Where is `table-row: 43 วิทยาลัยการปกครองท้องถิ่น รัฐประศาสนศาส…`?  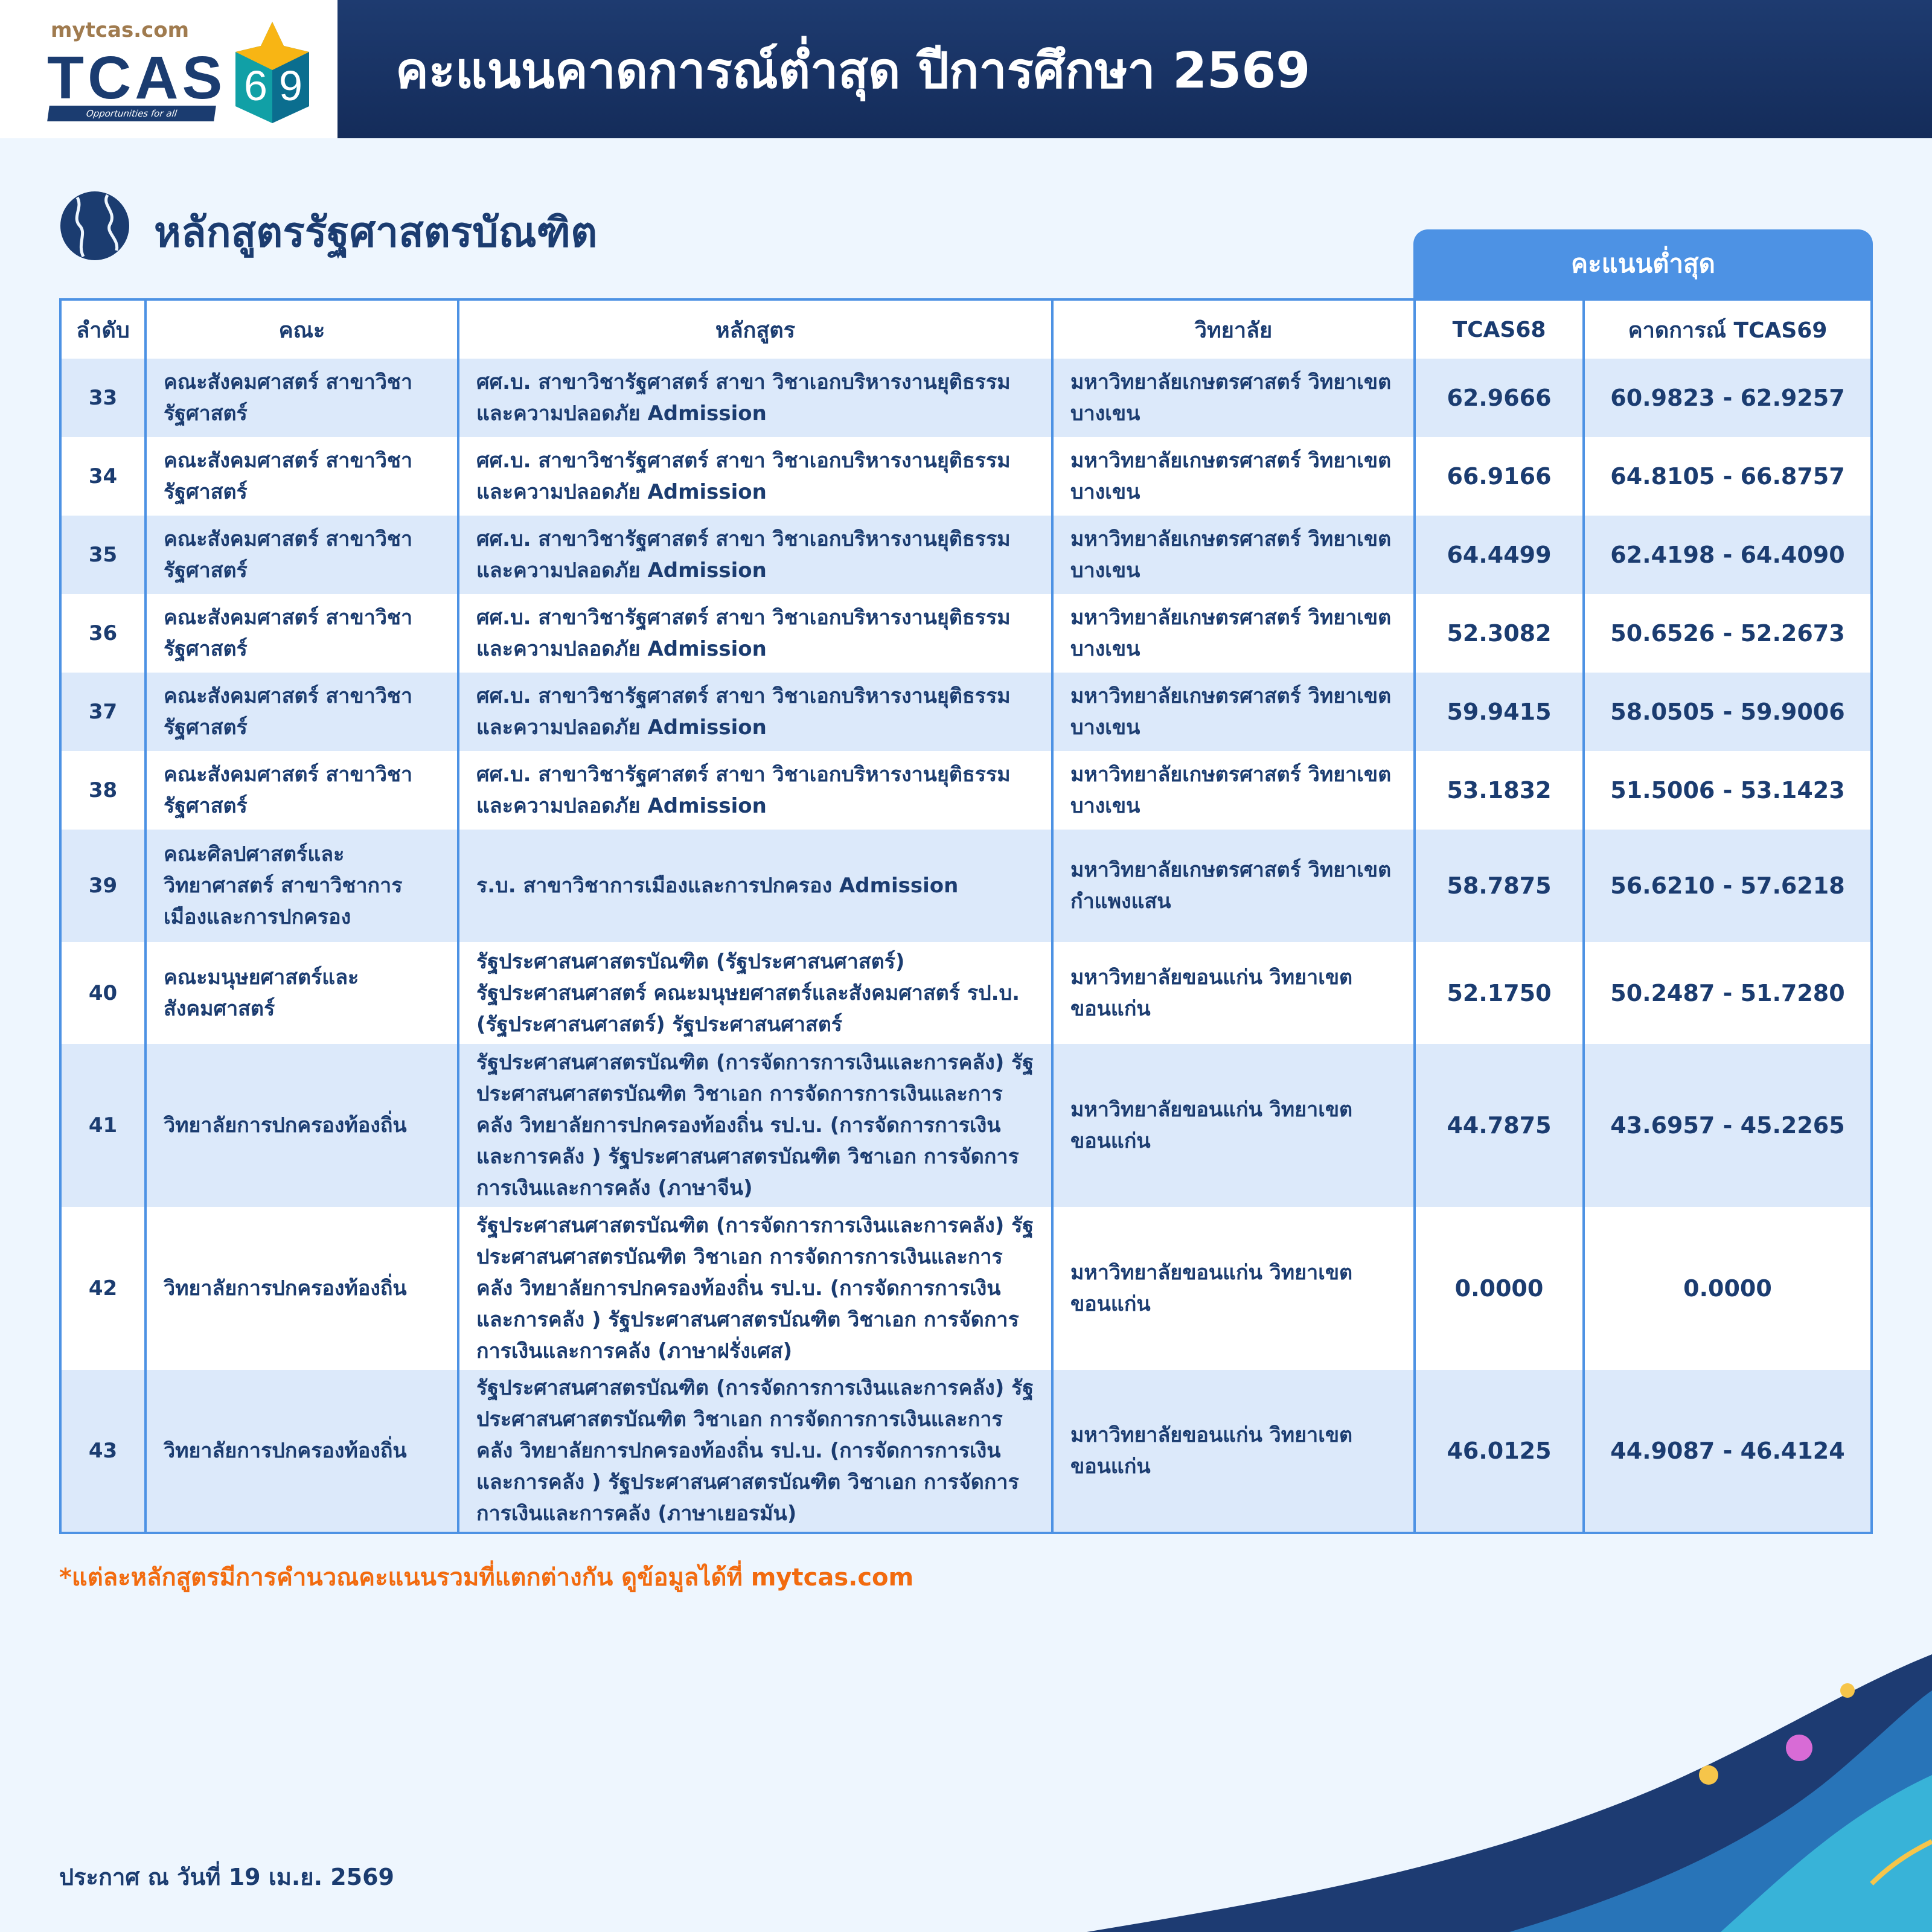 table-row: 43 วิทยาลัยการปกครองท้องถิ่น รัฐประศาสนศาส… is located at coordinates (966, 1452).